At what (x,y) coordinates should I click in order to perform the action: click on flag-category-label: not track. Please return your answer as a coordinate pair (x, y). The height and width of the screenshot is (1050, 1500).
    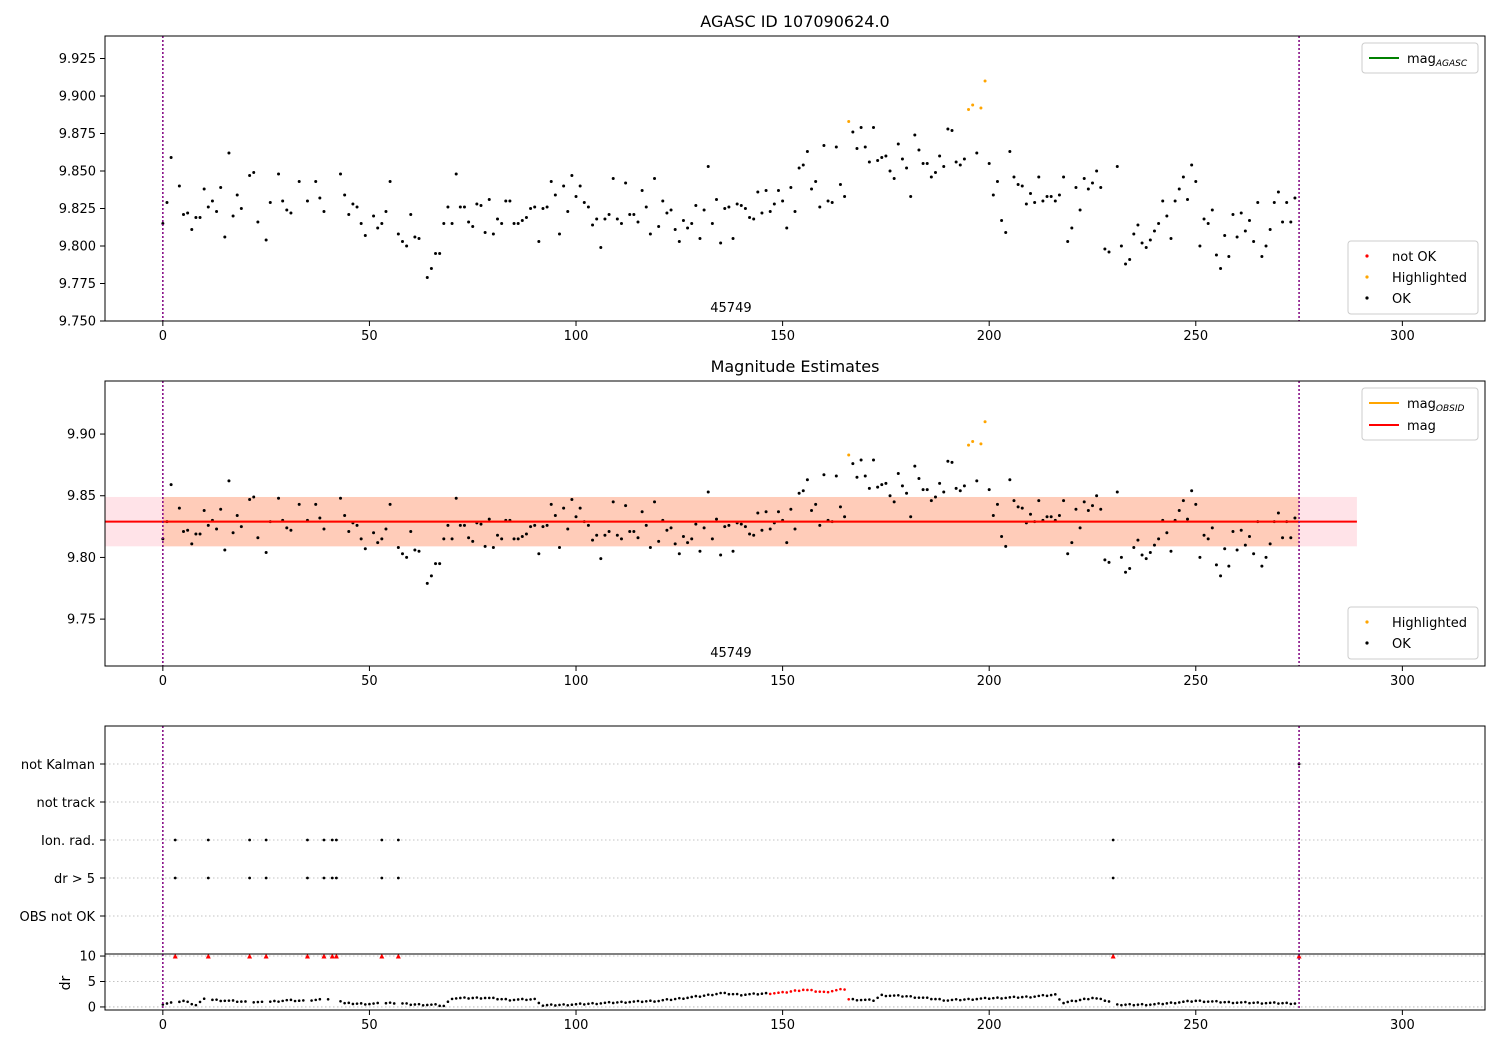
    Looking at the image, I should click on (65, 803).